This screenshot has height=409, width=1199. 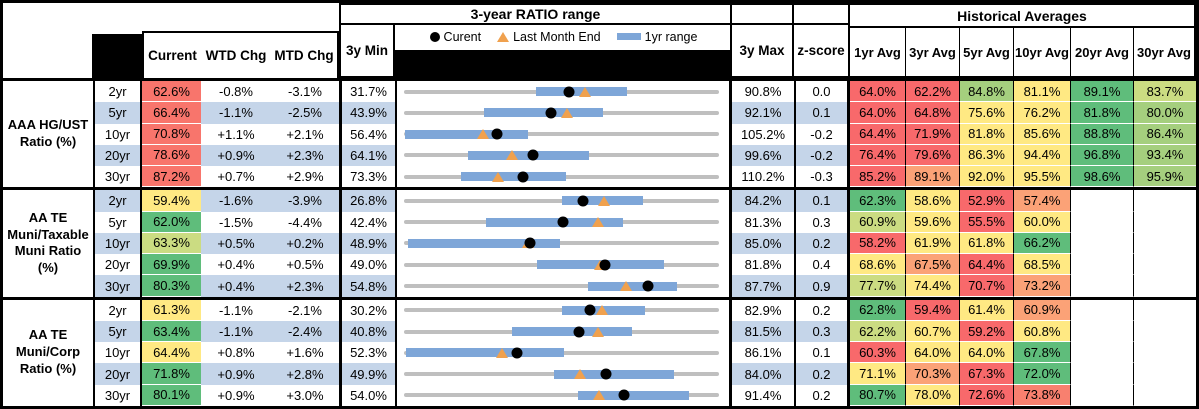 I want to click on range-max-cell: 84.2%, so click(x=763, y=201).